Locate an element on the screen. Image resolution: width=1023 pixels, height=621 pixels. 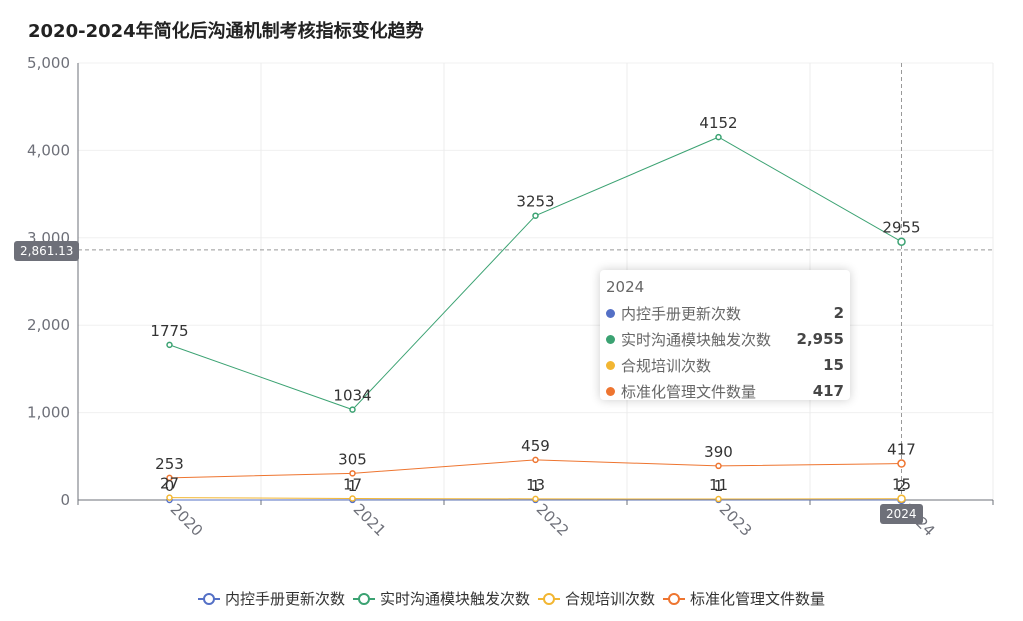
legend: 内控手册更新次数 实时沟通模块触发次数 合规培训次数 标准化管理文件数量 is located at coordinates (511, 598).